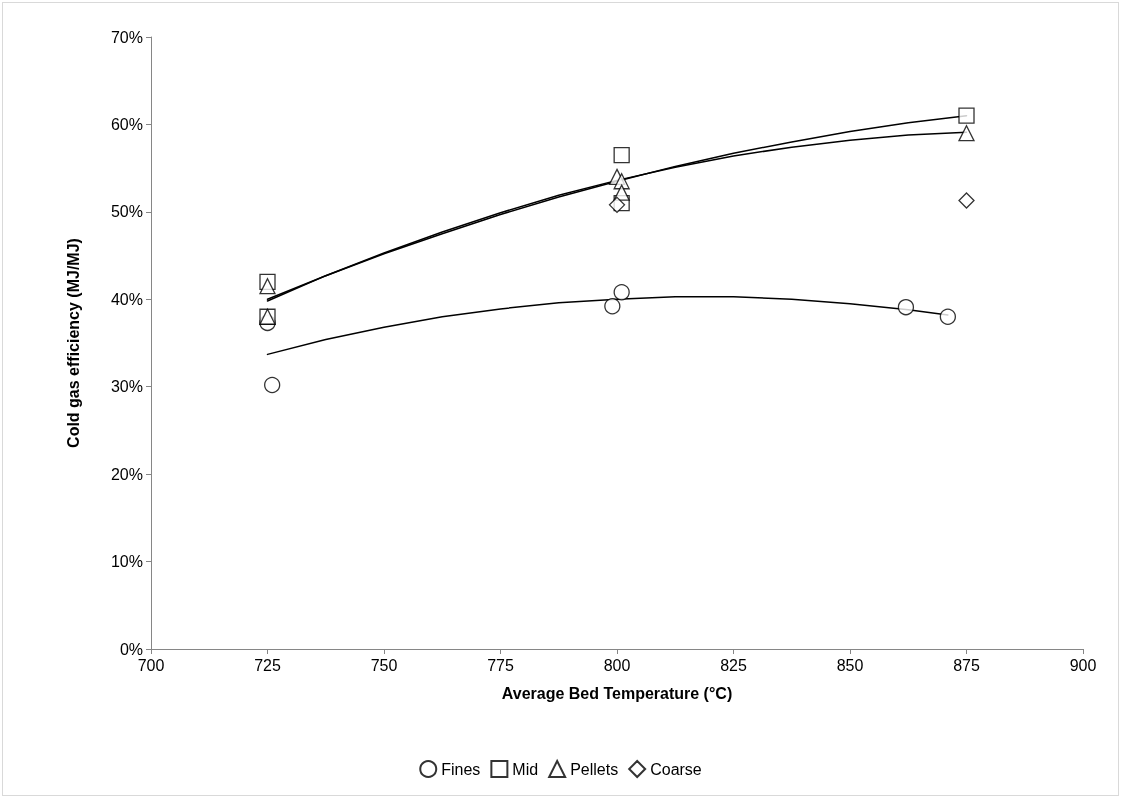  Describe the element at coordinates (126, 124) in the screenshot. I see `y-tick-label: 60%` at that location.